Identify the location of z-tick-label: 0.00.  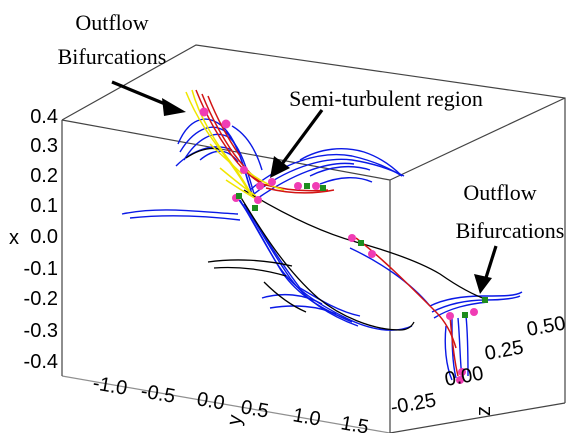
(464, 376).